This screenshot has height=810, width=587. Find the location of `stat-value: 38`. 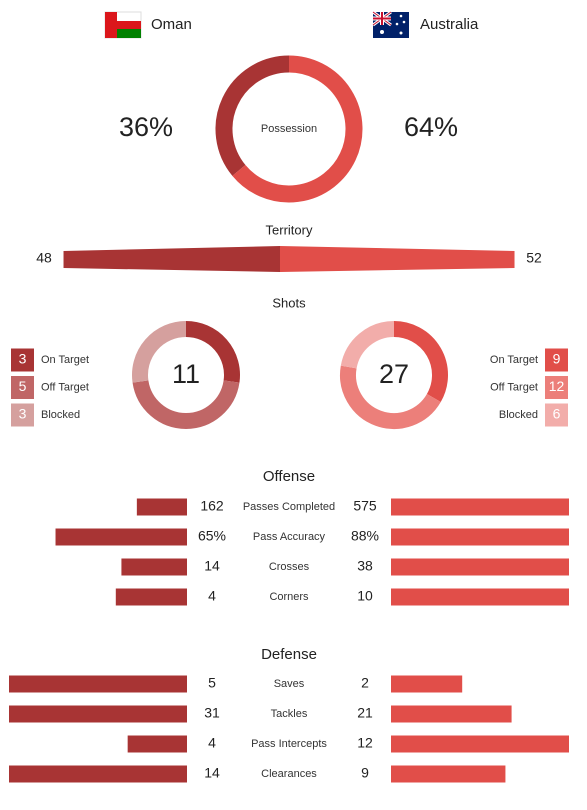

stat-value: 38 is located at coordinates (365, 566).